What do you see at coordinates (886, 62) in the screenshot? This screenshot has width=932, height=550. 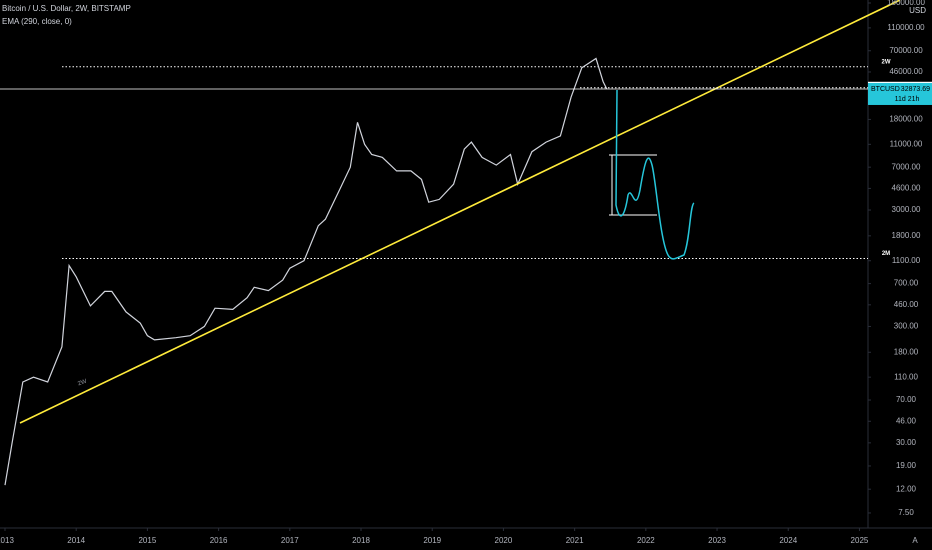 I see `level-label: 2W` at bounding box center [886, 62].